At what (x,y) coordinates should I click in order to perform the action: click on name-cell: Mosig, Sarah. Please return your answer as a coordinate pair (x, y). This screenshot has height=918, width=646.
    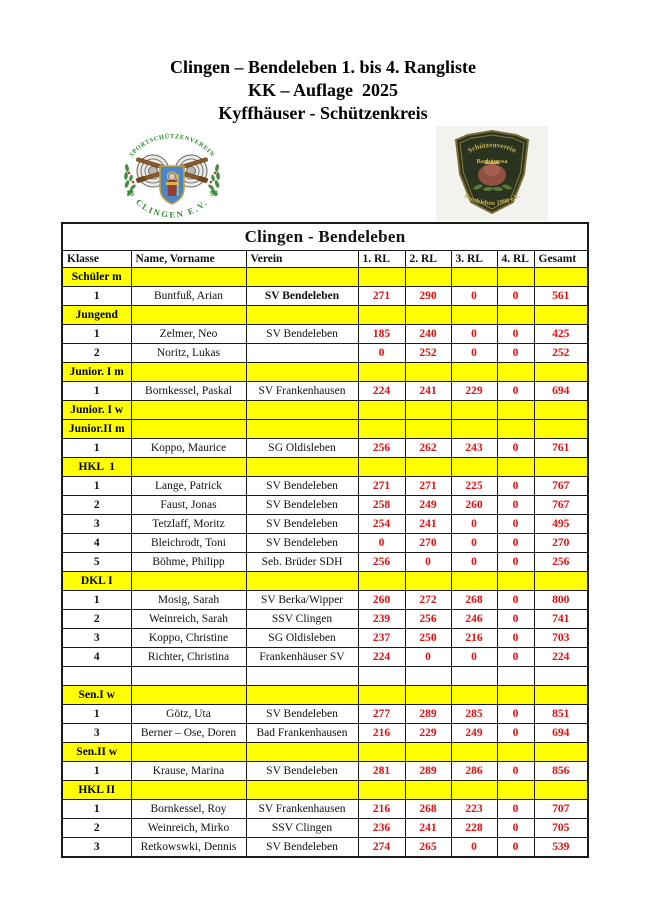
    Looking at the image, I should click on (188, 600).